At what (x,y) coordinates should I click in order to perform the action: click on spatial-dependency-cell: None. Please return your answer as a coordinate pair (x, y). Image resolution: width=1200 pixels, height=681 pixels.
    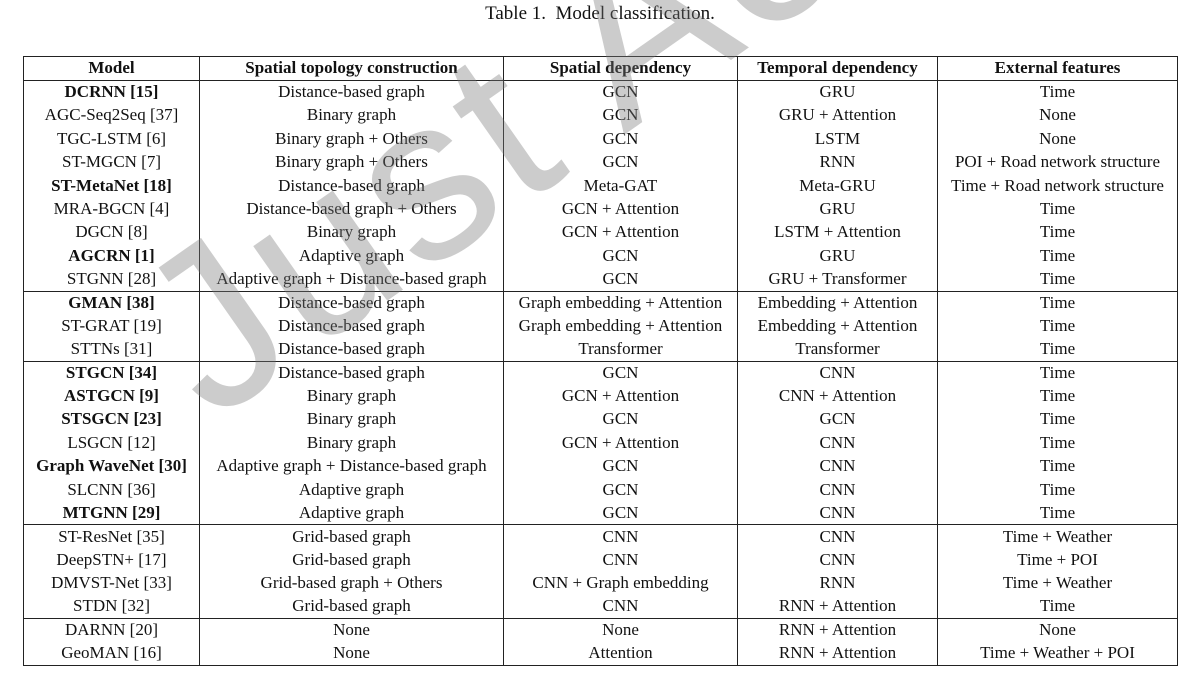
    Looking at the image, I should click on (620, 629).